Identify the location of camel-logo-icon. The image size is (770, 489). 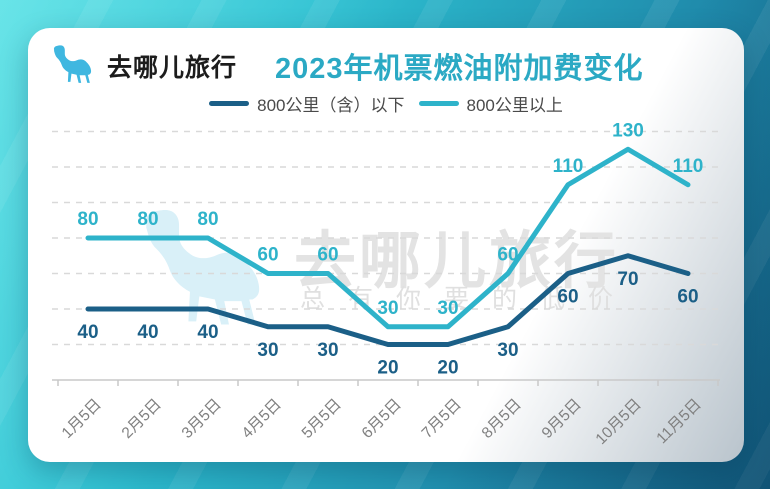
(72, 64).